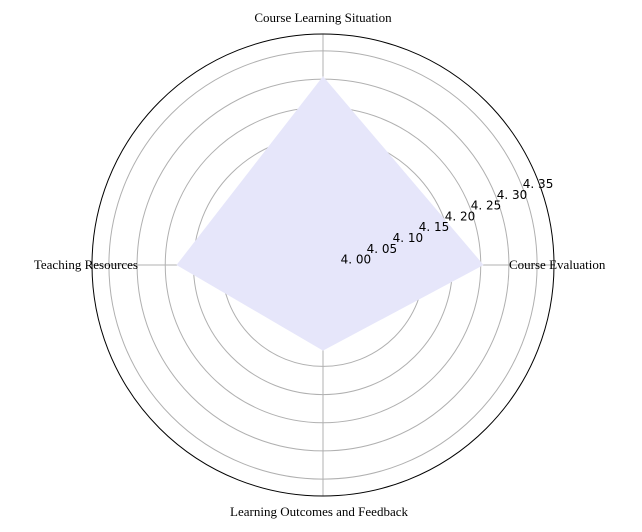  Describe the element at coordinates (538, 184) in the screenshot. I see `radial-tick-label: 4. 35` at that location.